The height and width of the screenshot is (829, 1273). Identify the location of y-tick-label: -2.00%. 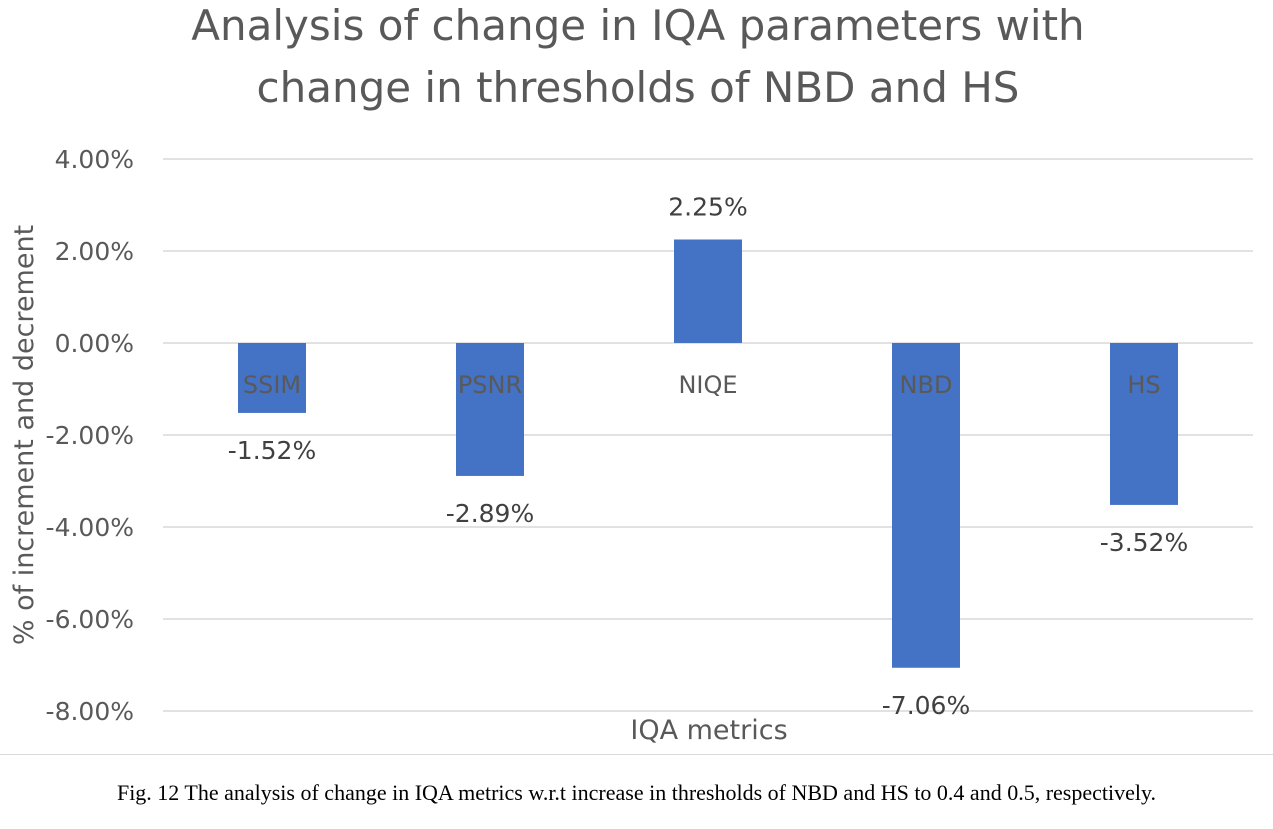
(90, 435).